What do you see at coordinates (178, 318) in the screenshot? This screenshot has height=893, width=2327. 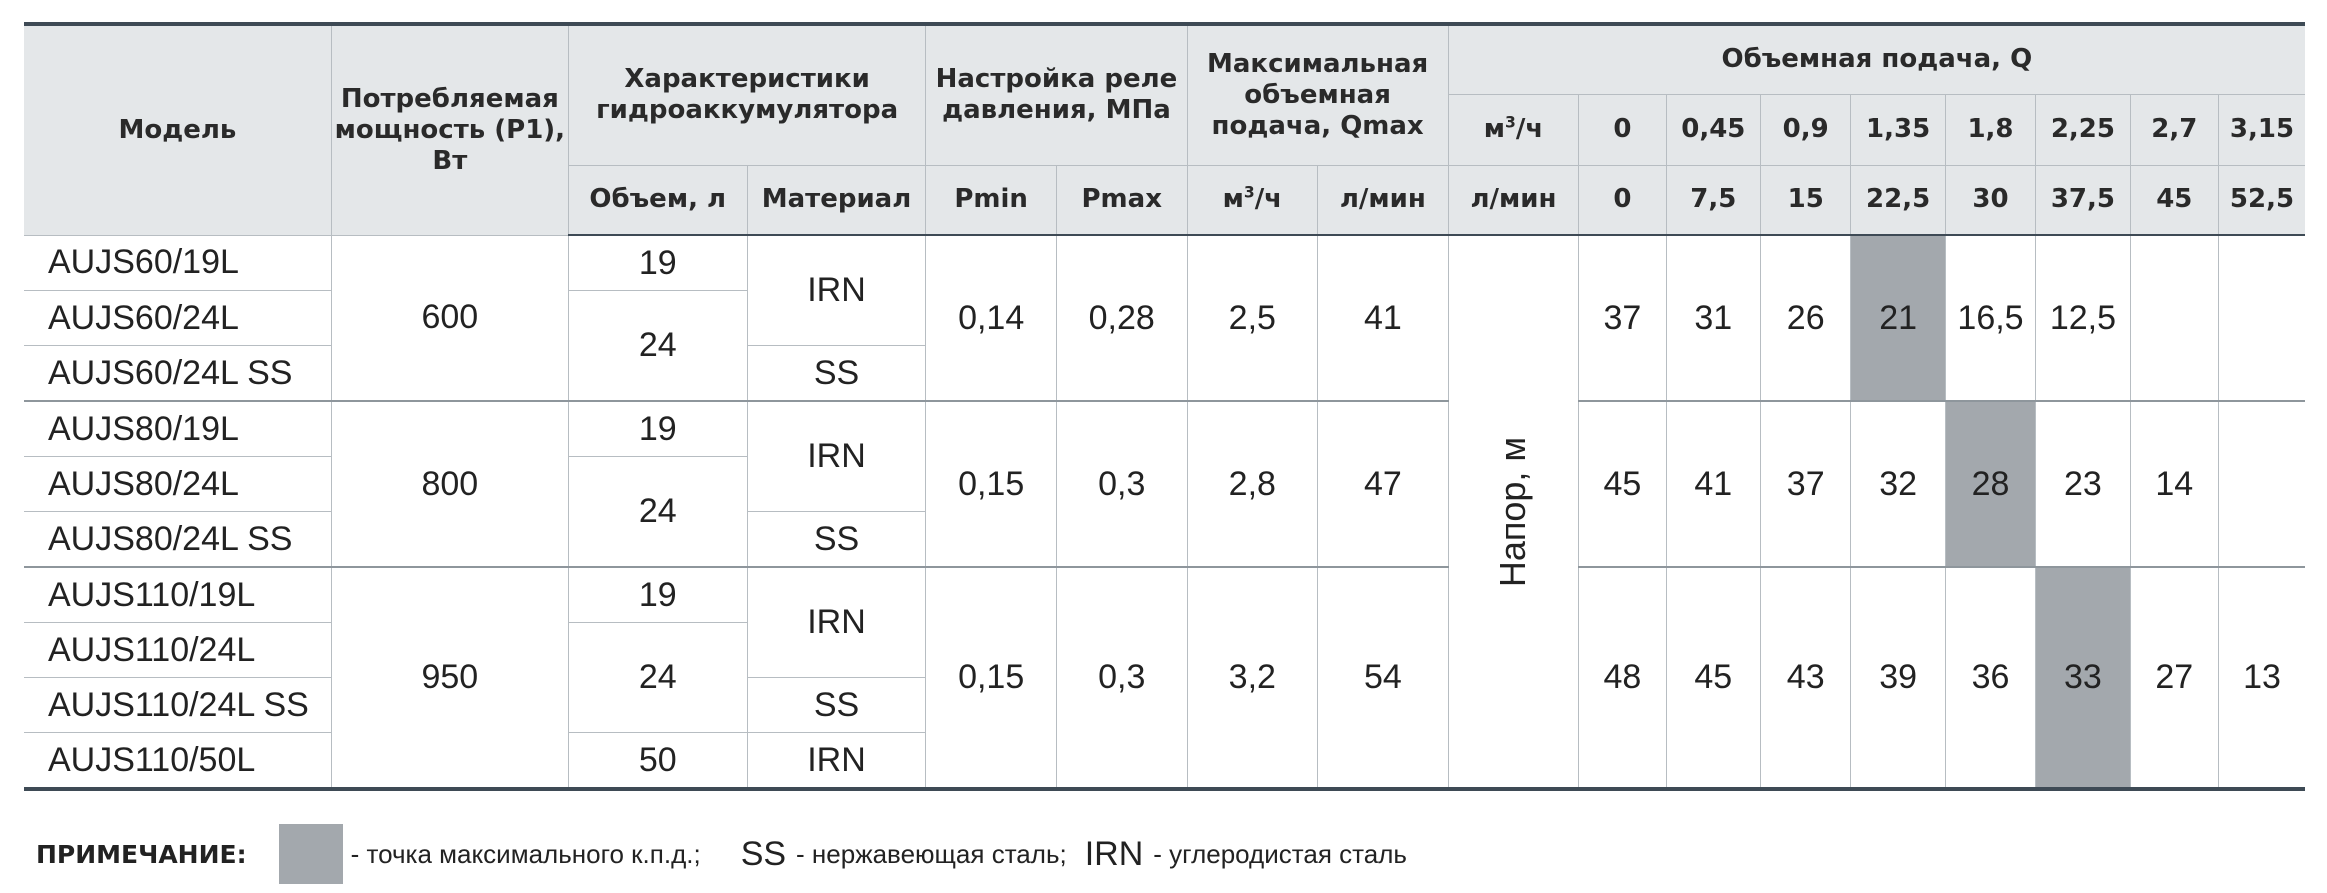 I see `model-cell: AUJS60/24L` at bounding box center [178, 318].